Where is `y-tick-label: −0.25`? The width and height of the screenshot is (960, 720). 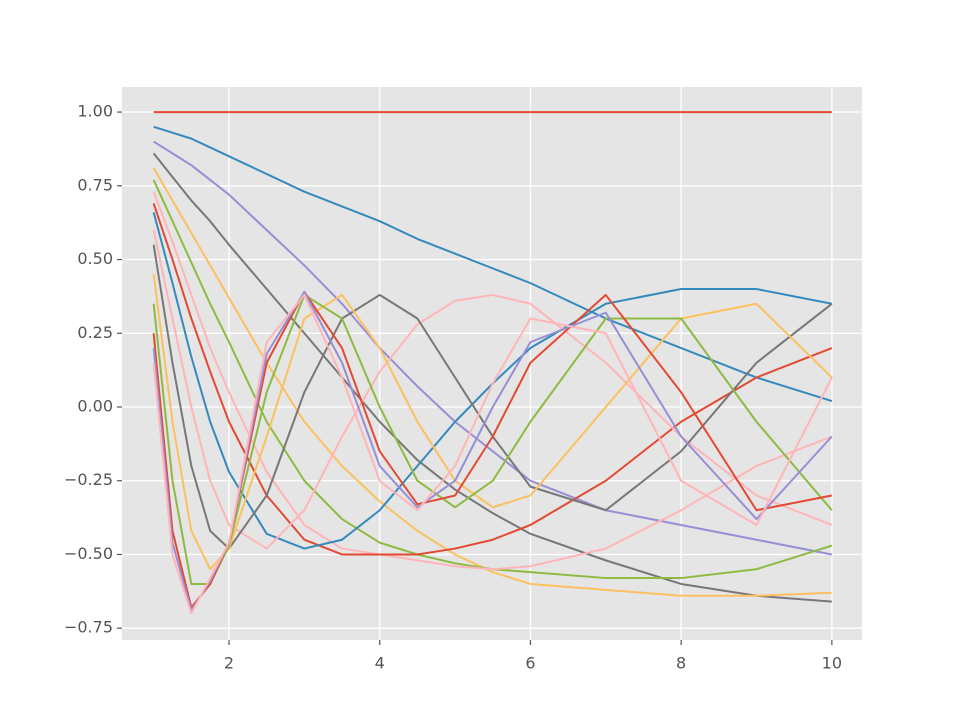
y-tick-label: −0.25 is located at coordinates (88, 479).